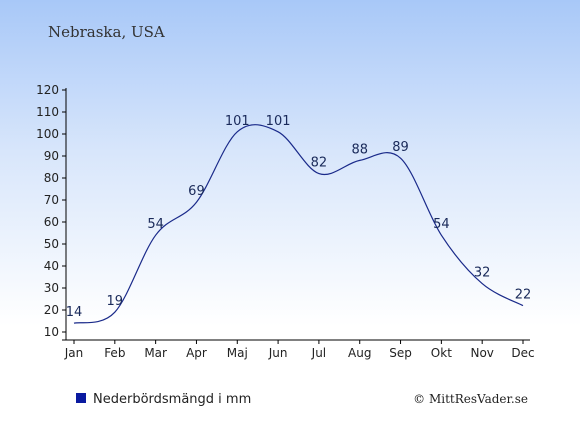  Describe the element at coordinates (481, 353) in the screenshot. I see `x-tick-label: Nov` at that location.